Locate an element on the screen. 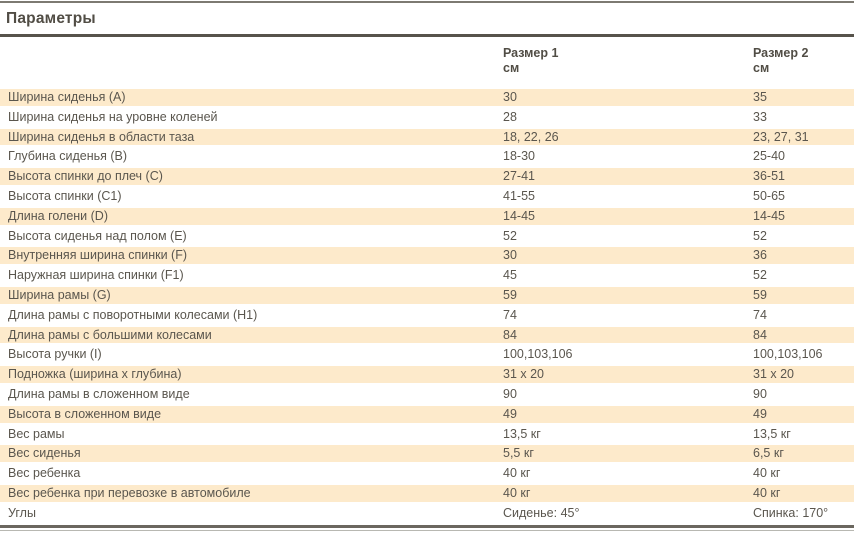 Image resolution: width=854 pixels, height=542 pixels. header-size2: Размер 2 см is located at coordinates (799, 63).